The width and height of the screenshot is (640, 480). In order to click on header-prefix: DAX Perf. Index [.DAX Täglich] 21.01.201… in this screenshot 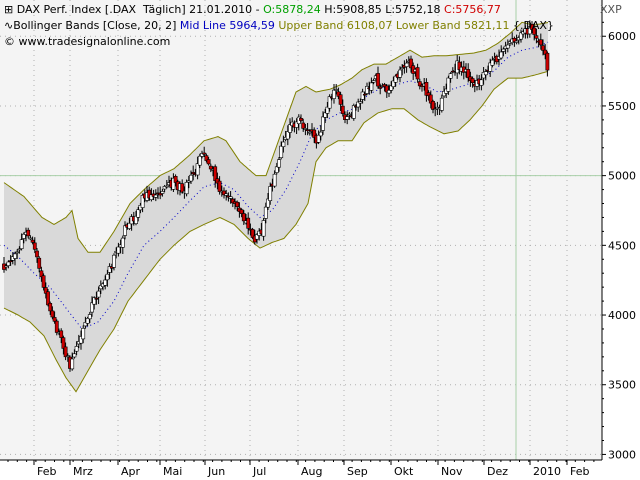, I will do `click(140, 9)`.